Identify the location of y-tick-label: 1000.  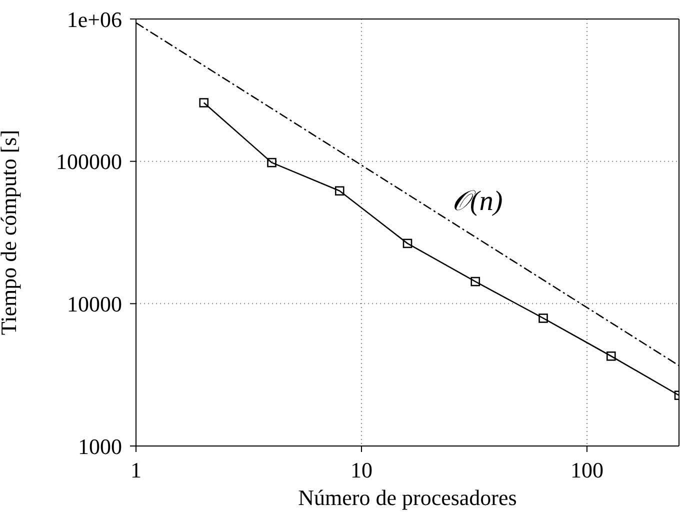
(100, 446).